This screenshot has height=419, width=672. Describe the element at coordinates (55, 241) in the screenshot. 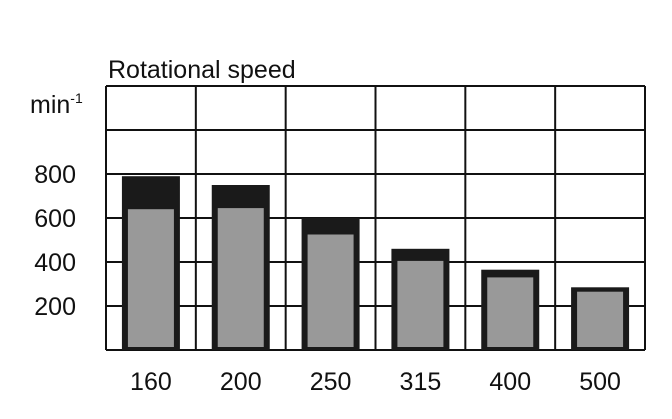

I see `y-tick-labels: 200 400 600 800` at that location.